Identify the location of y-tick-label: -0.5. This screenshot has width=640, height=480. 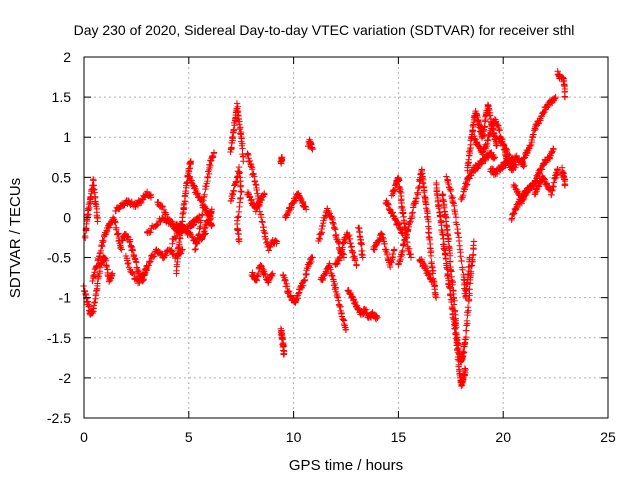
(59, 258).